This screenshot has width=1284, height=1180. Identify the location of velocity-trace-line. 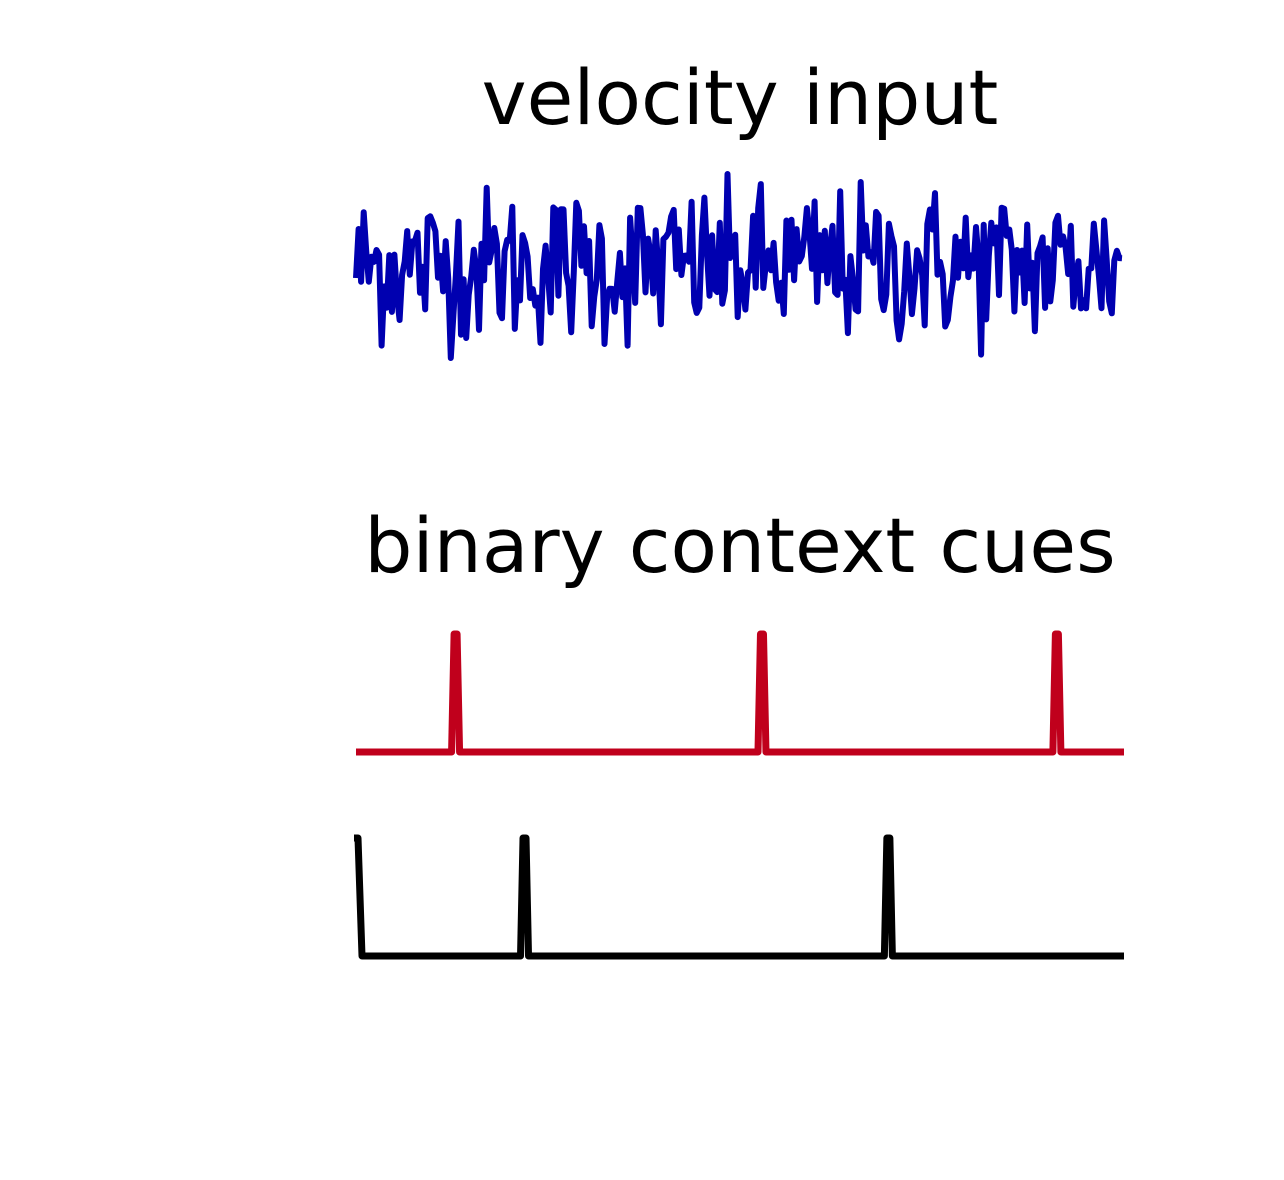
(738, 266).